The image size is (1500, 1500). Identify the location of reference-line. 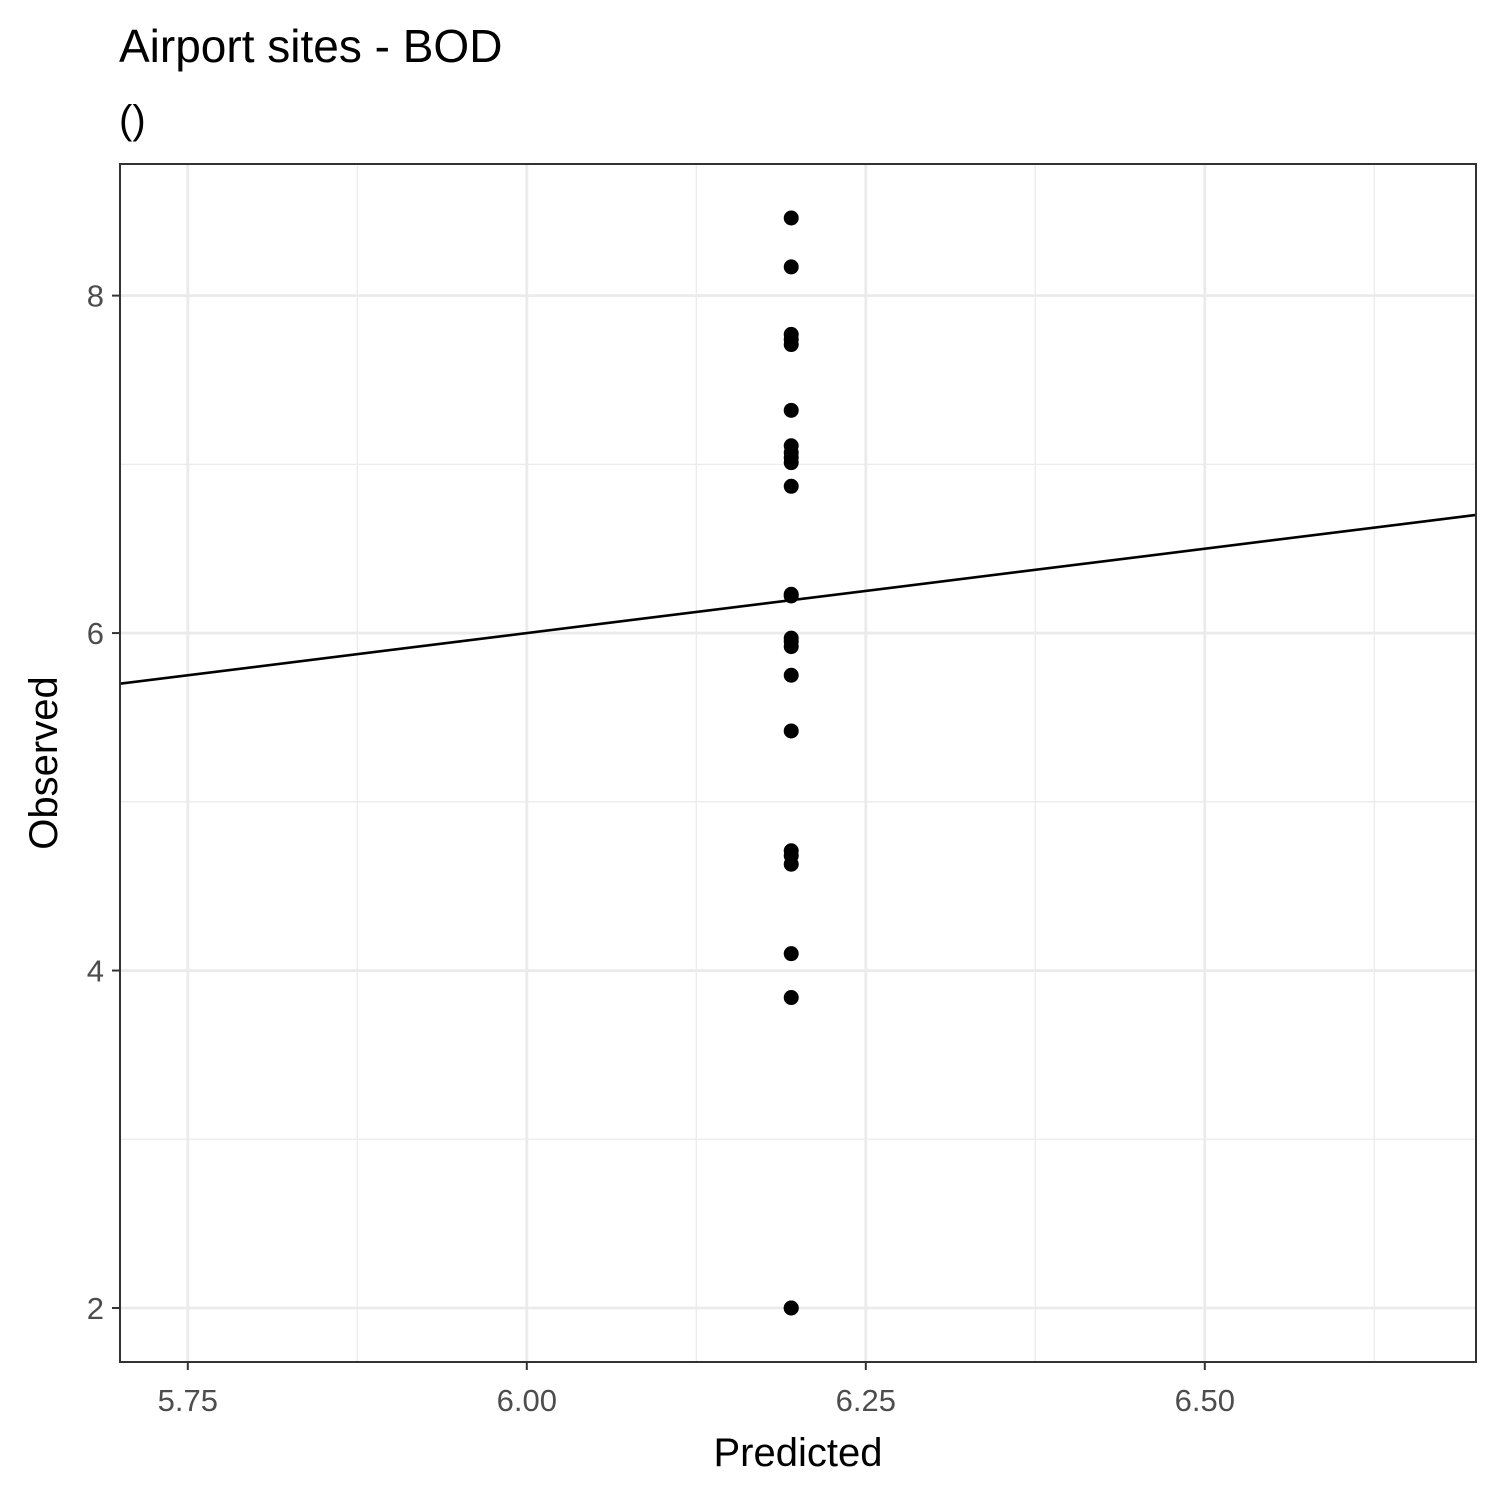
(798, 599).